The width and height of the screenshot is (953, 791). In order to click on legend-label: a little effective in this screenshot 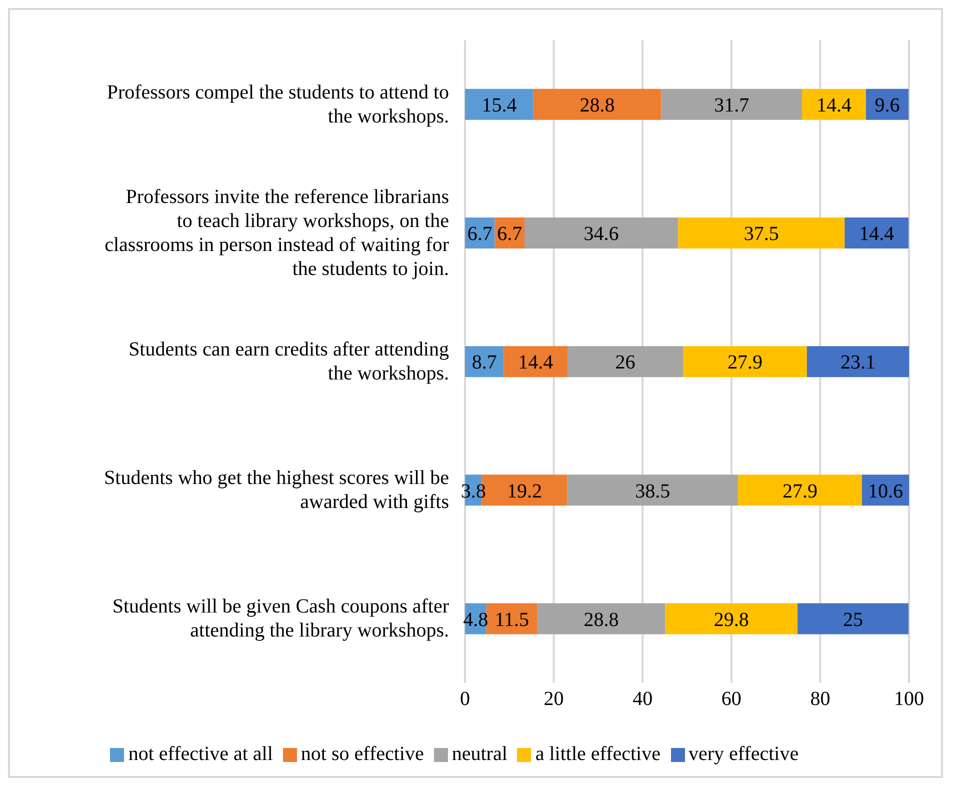, I will do `click(597, 754)`.